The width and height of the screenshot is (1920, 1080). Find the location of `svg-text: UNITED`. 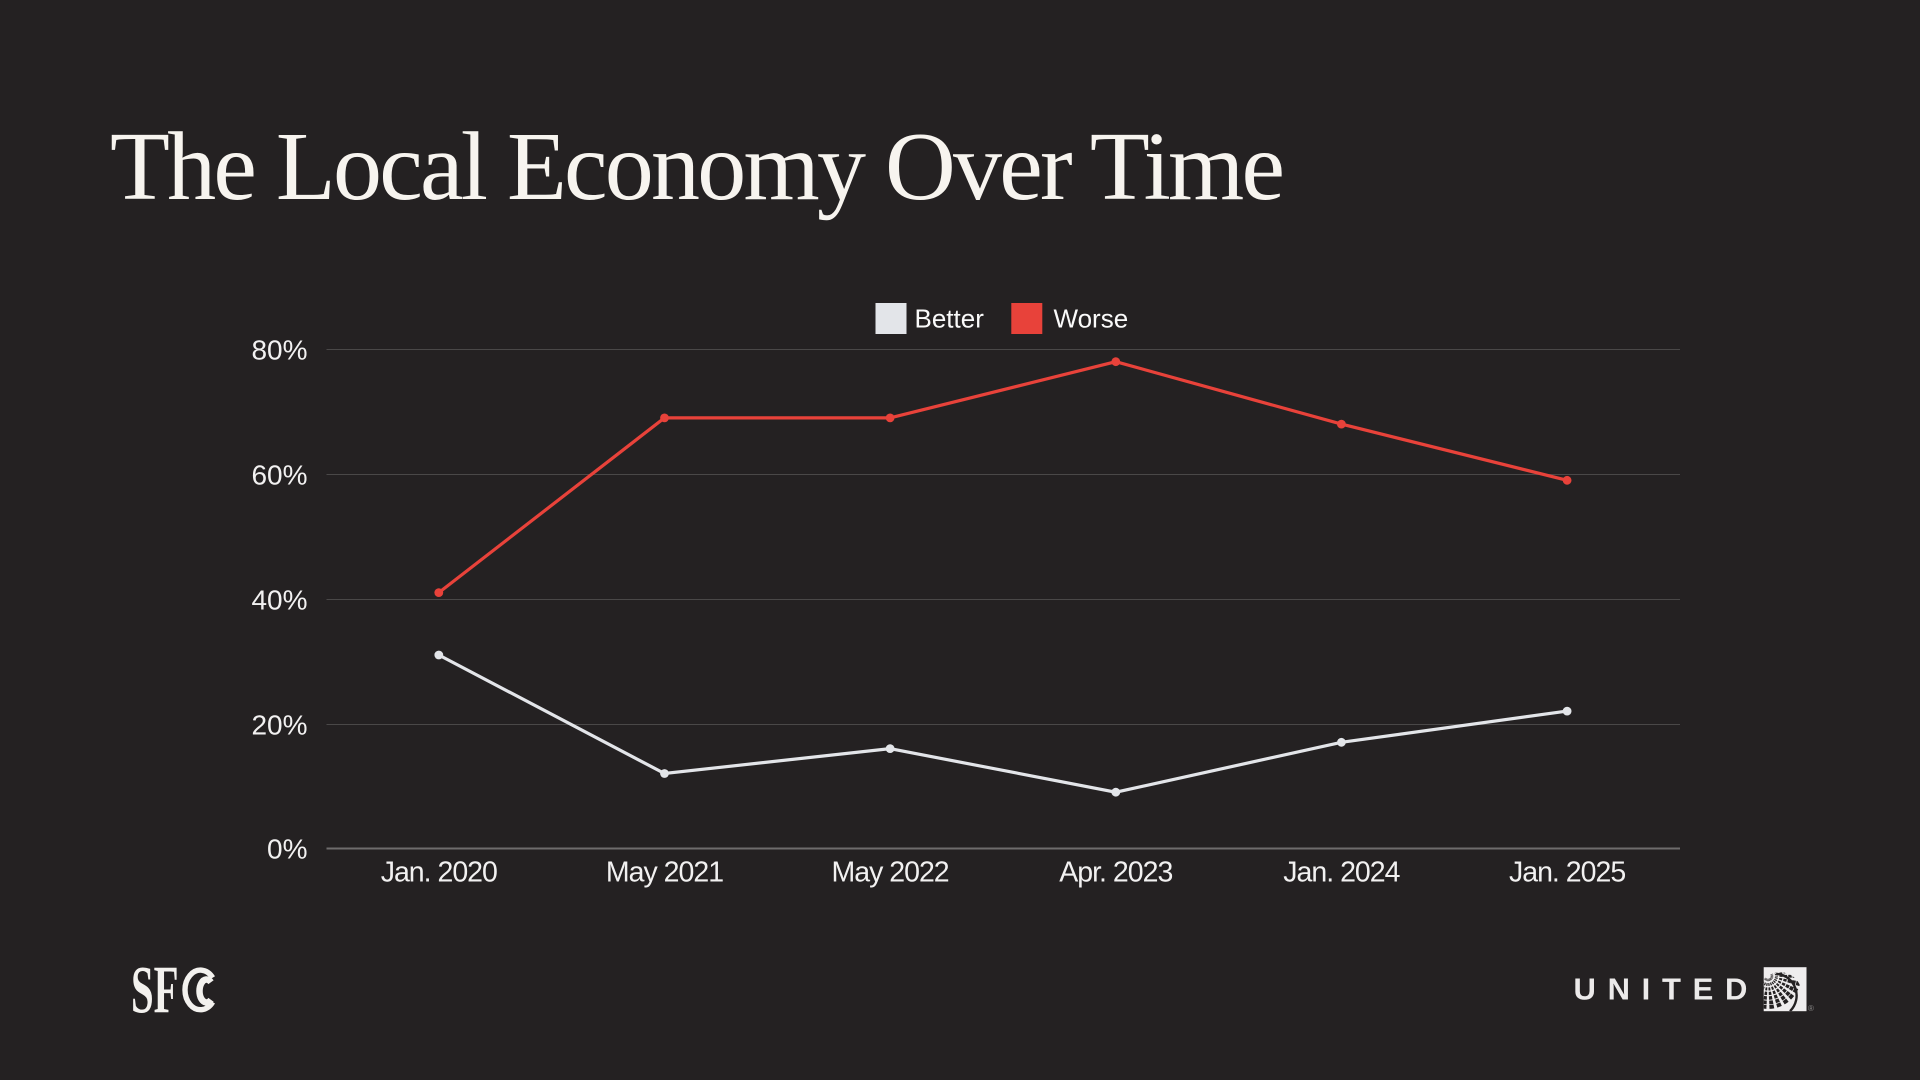

svg-text: UNITED is located at coordinates (1667, 989).